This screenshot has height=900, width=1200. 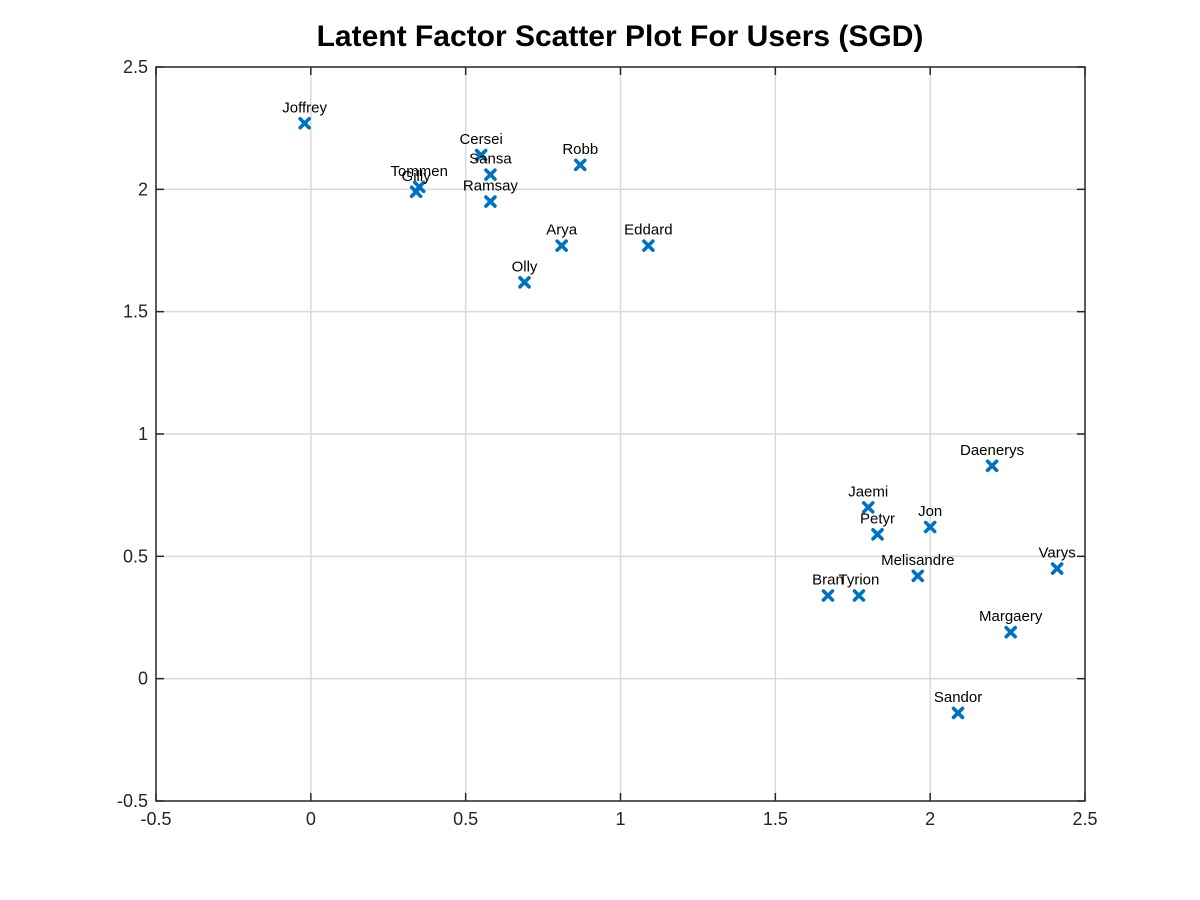 I want to click on point-label: Sandor, so click(x=958, y=697).